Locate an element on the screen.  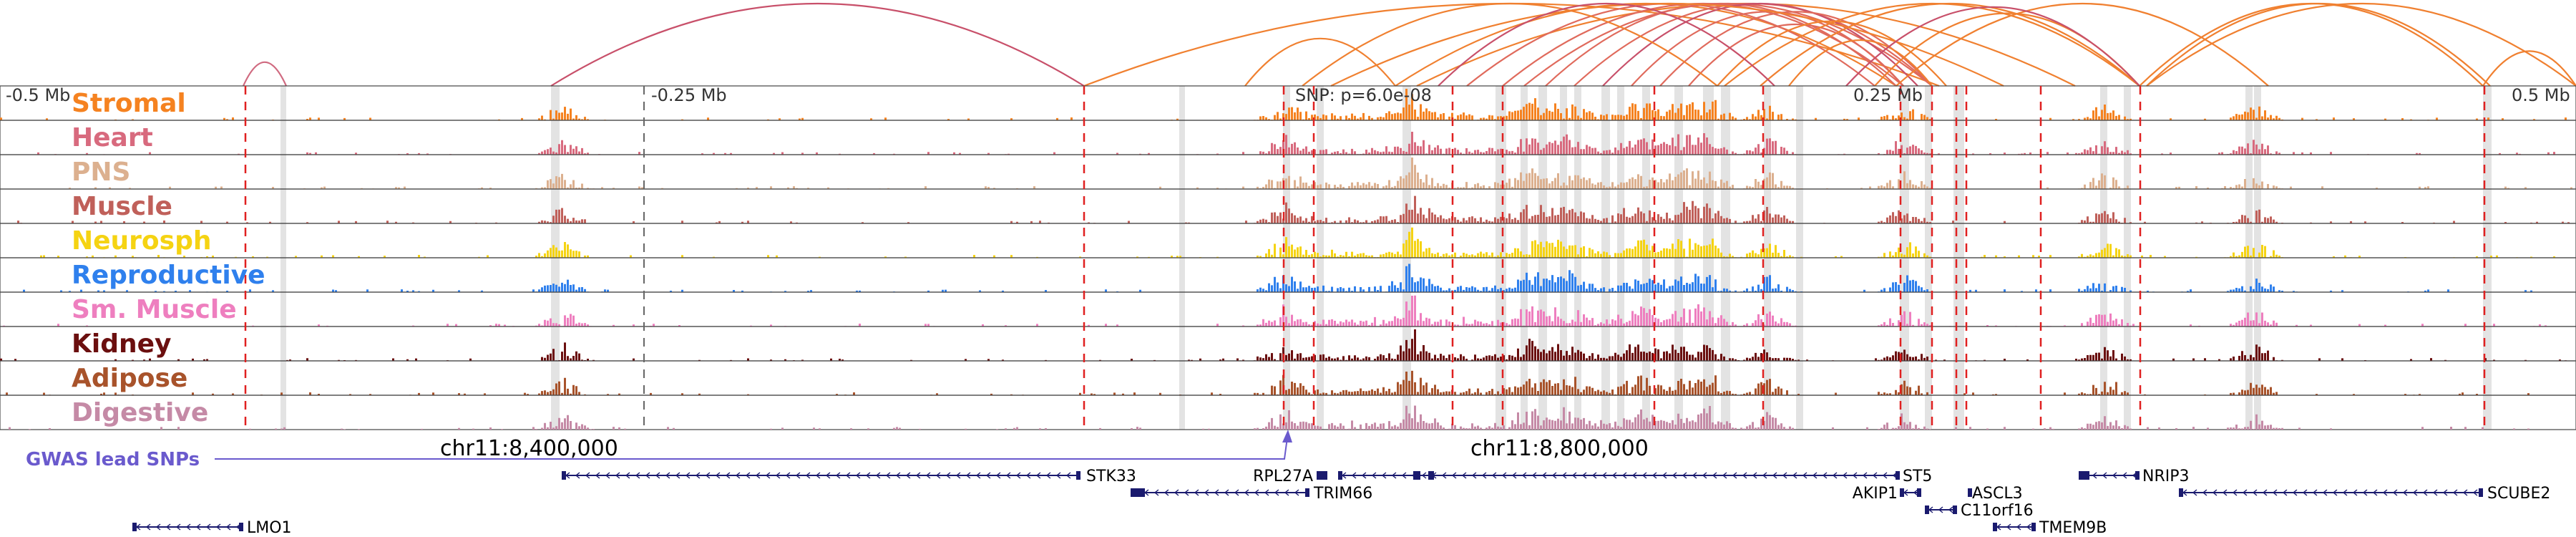
track-label-neurosph: Neurosph is located at coordinates (142, 241).